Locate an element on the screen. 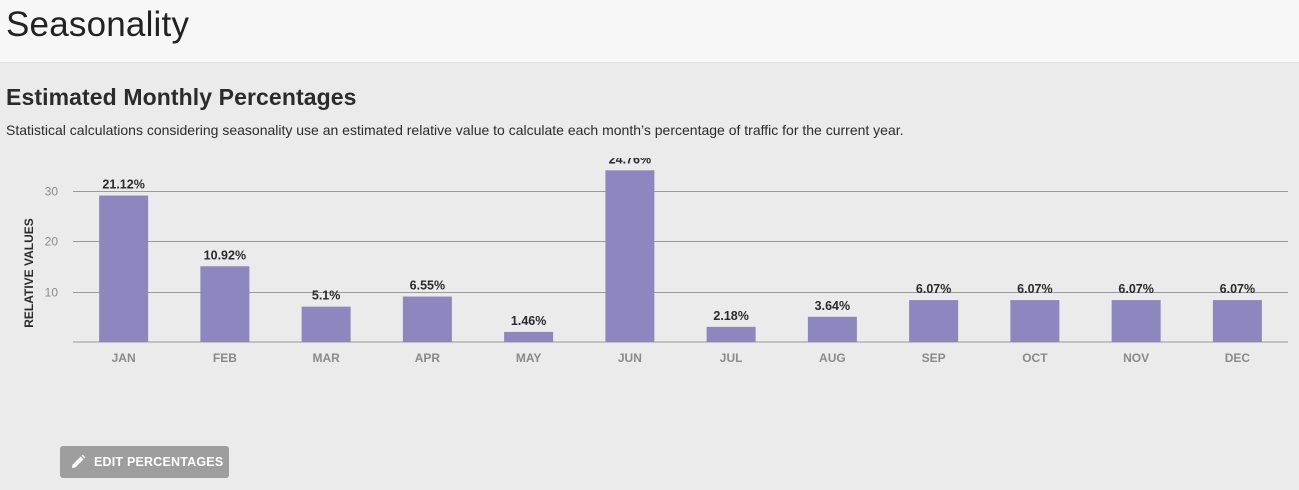 This screenshot has width=1299, height=490. x-tick-label-feb: FEB is located at coordinates (225, 358).